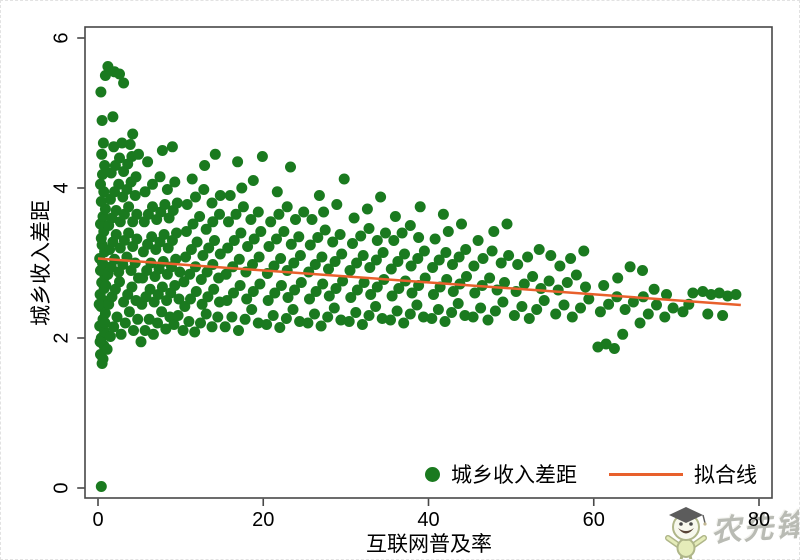 The image size is (800, 560). Describe the element at coordinates (429, 544) in the screenshot. I see `x-axis-title: 互联网普及率` at that location.